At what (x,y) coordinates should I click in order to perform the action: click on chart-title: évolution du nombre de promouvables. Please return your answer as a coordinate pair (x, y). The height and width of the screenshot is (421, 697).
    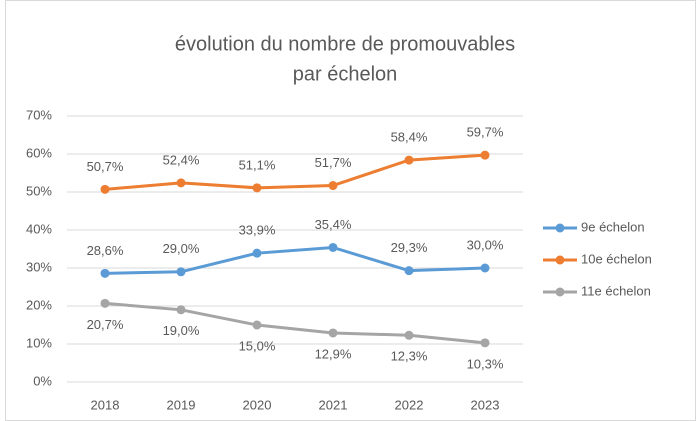
    Looking at the image, I should click on (345, 44).